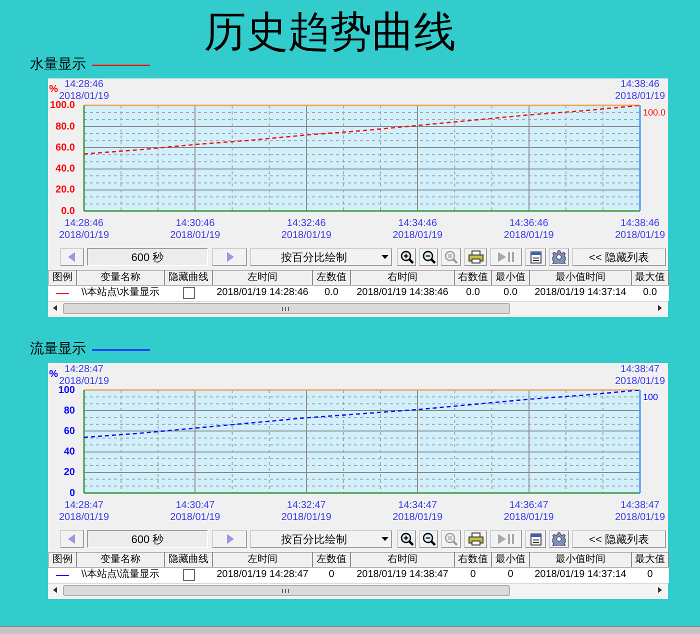  What do you see at coordinates (58, 63) in the screenshot?
I see `legend-label: 水量显示` at bounding box center [58, 63].